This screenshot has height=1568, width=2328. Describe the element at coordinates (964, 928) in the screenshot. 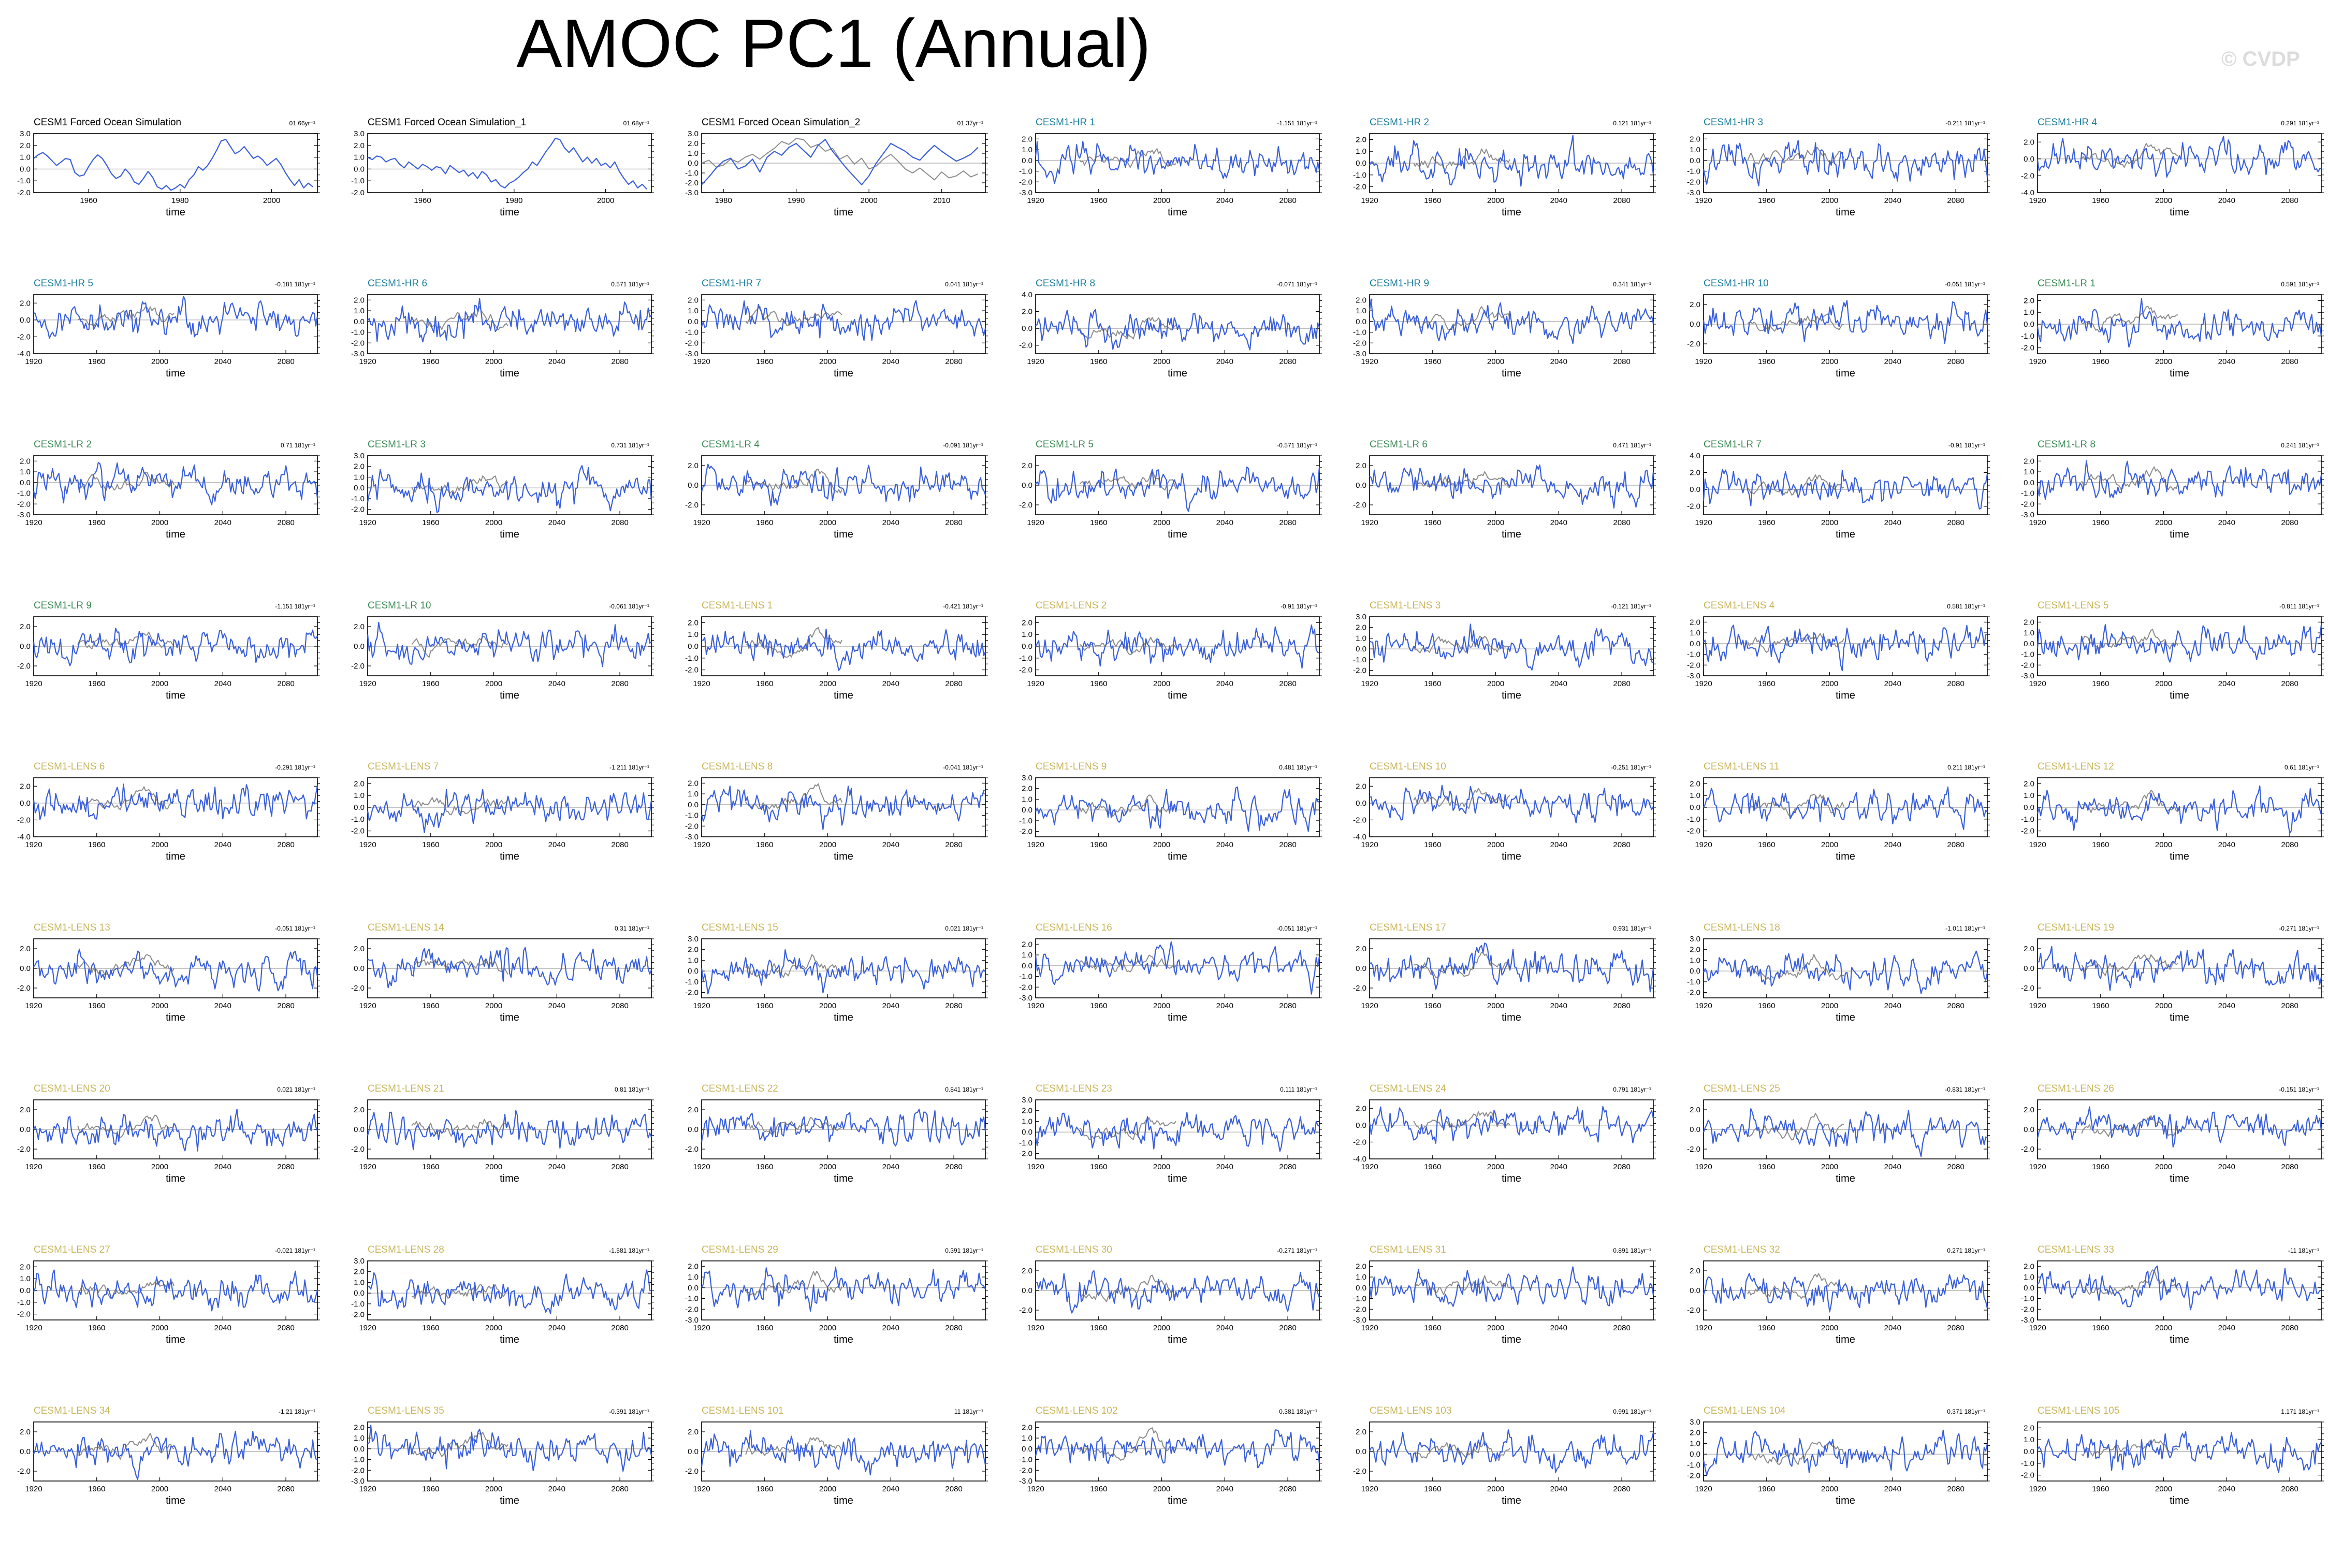

I see `panel-trend-label: 0.021 181yr⁻¹` at that location.